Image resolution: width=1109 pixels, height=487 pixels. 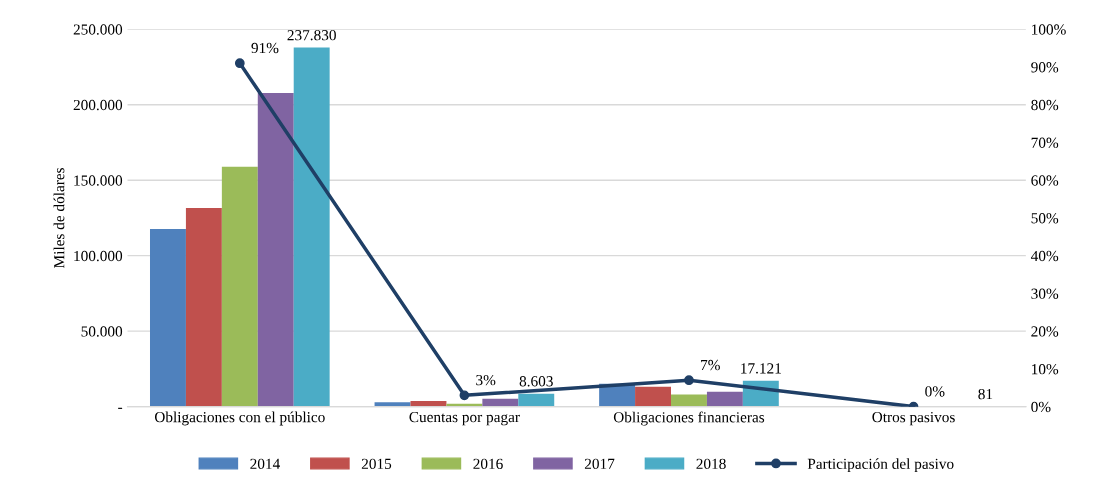 What do you see at coordinates (98, 180) in the screenshot?
I see `y-tick-label: 150.000` at bounding box center [98, 180].